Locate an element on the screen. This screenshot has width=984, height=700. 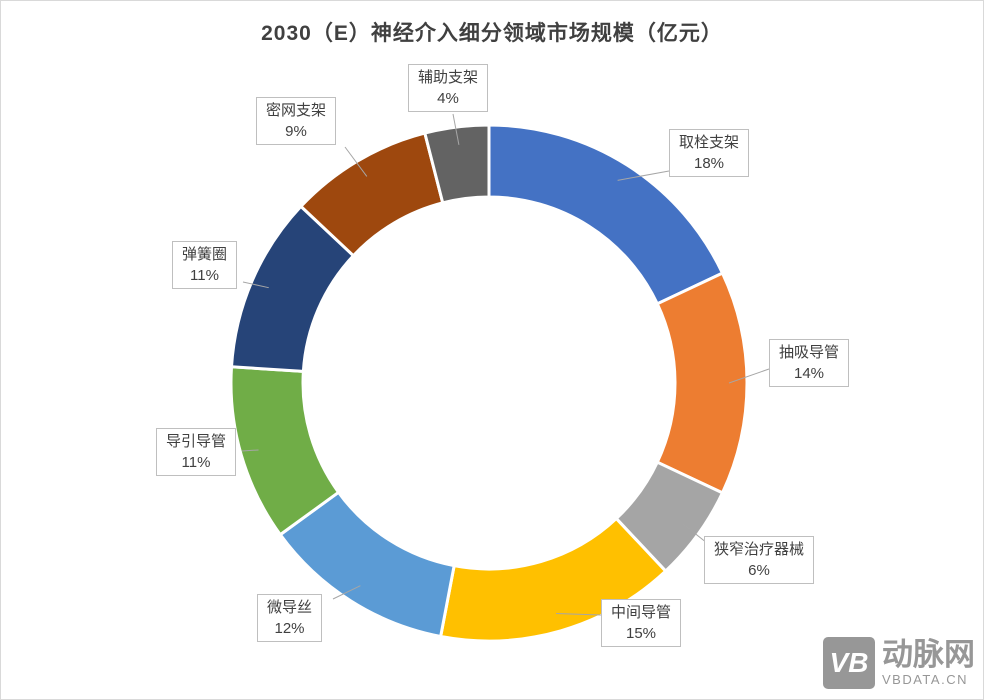
watermark-domain: VBDATA.CN is located at coordinates (925, 679).